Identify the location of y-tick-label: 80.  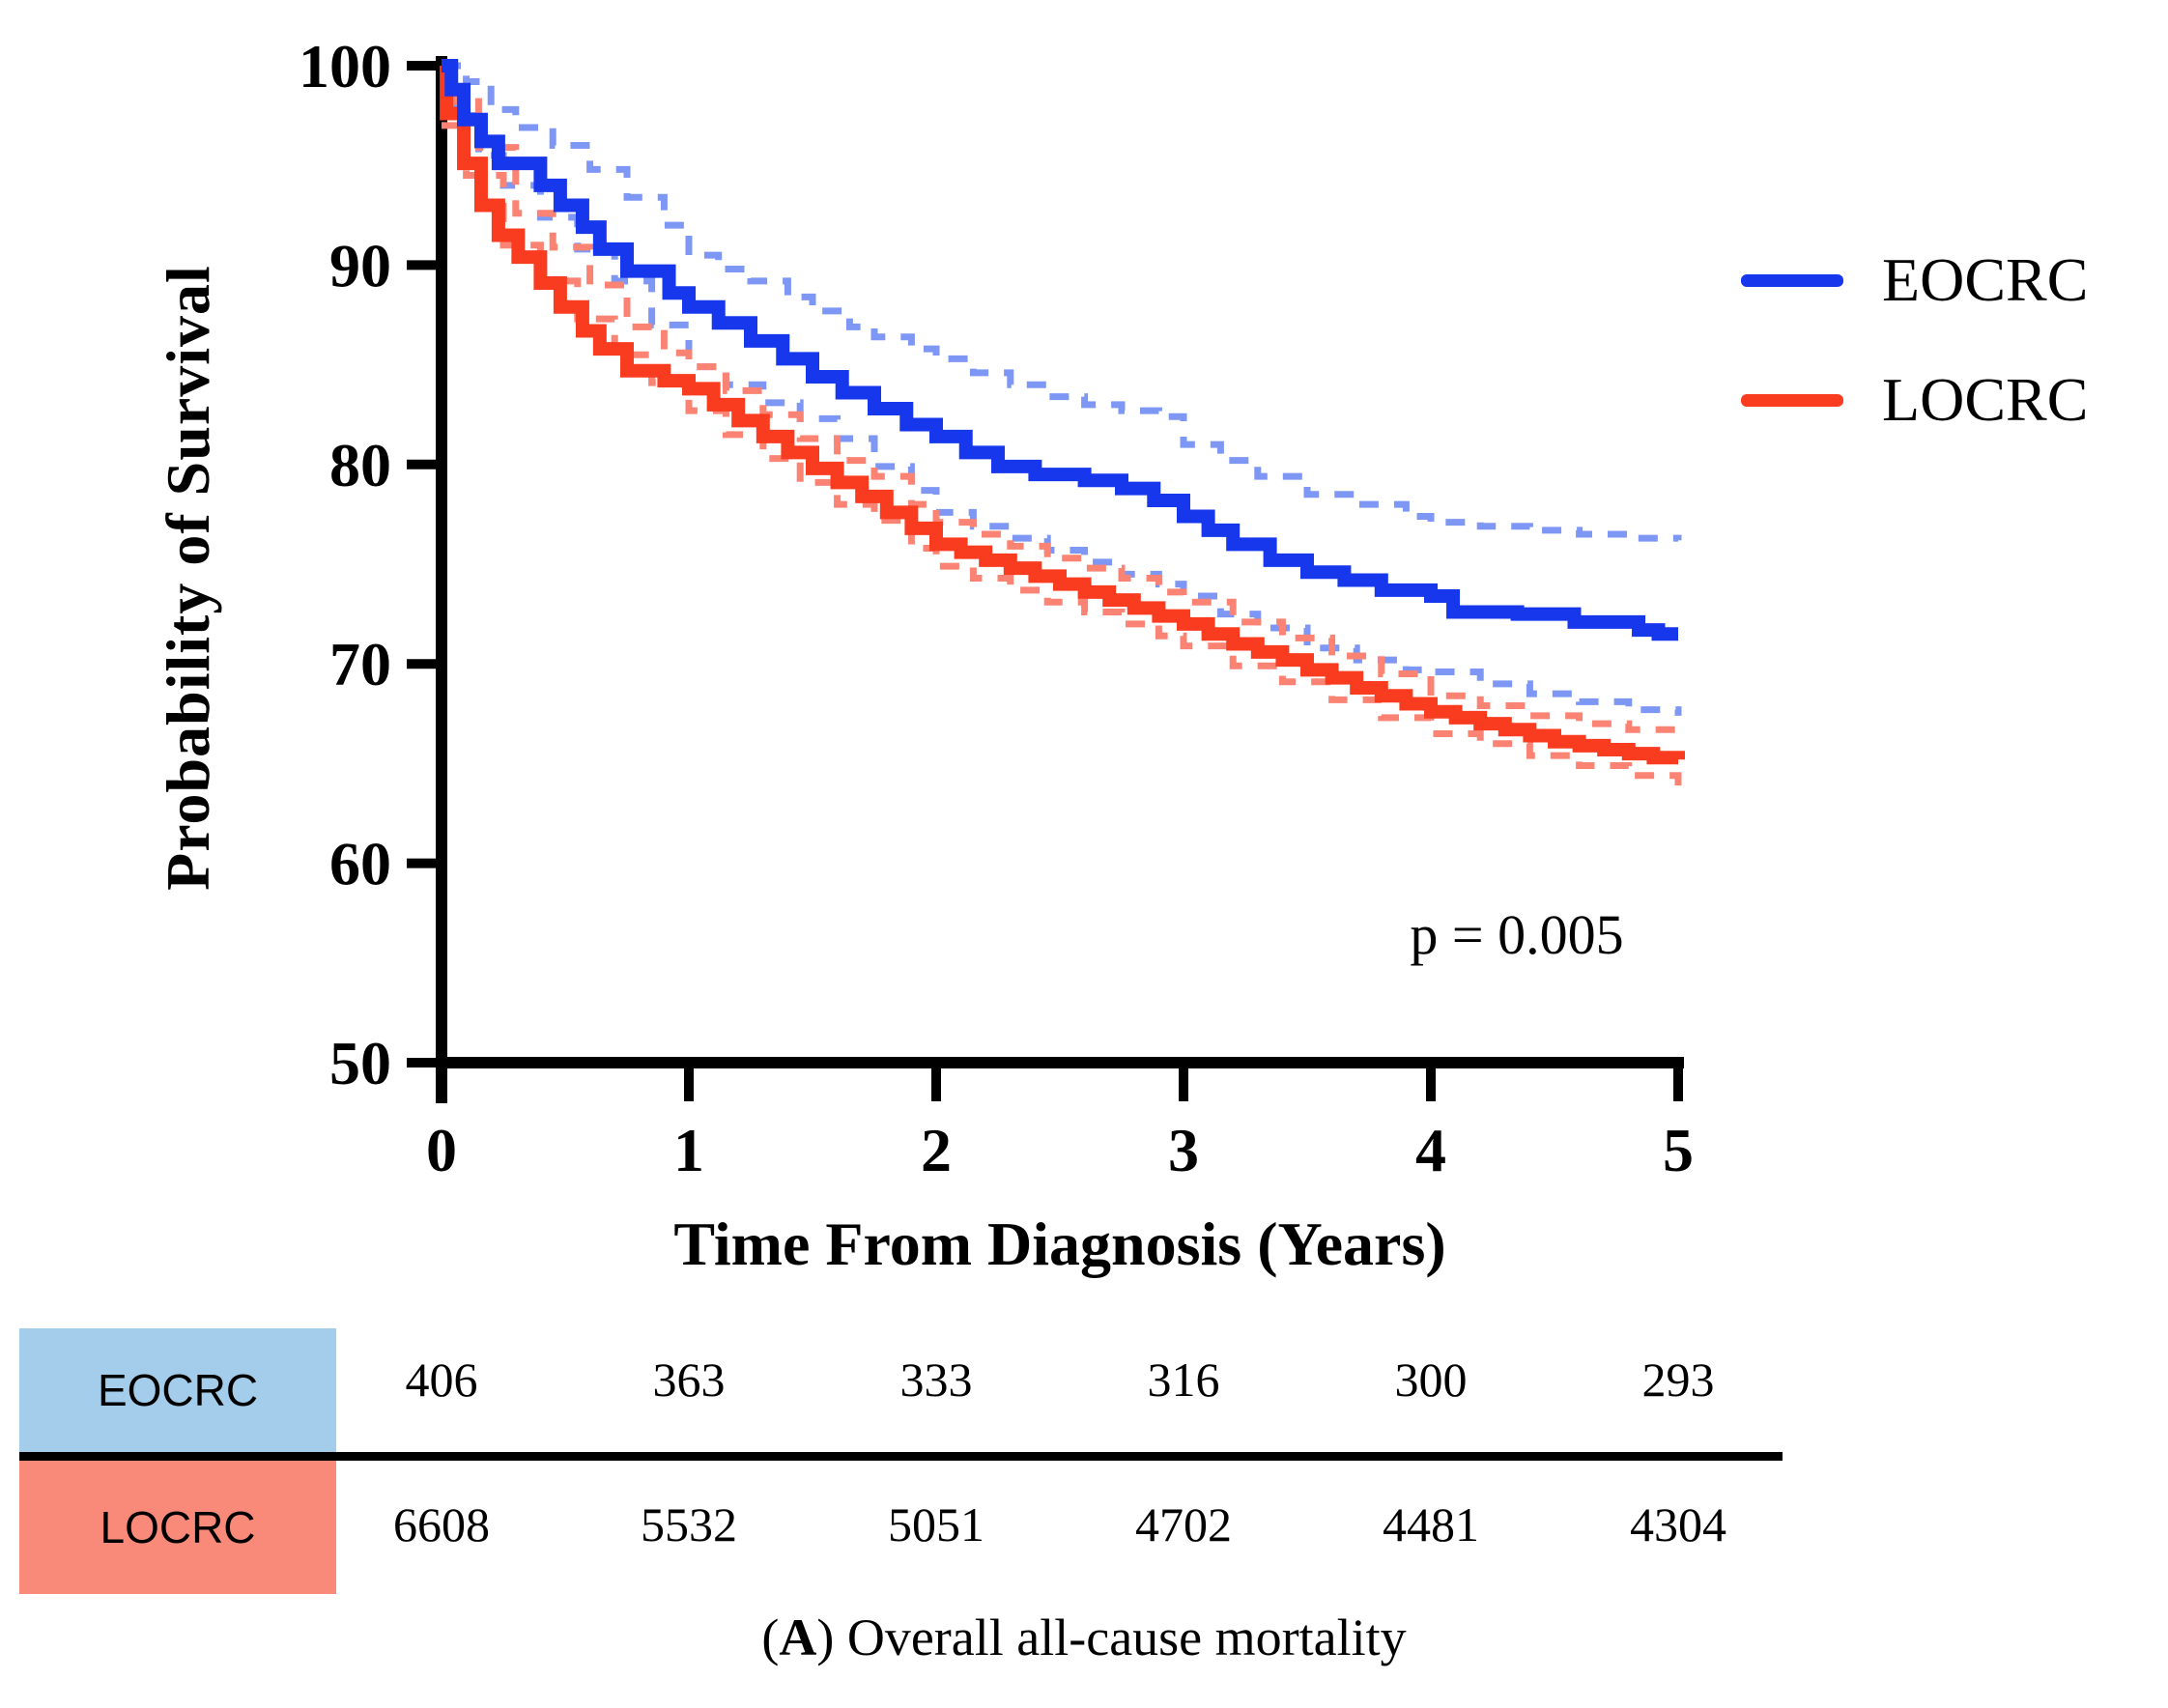
(360, 465).